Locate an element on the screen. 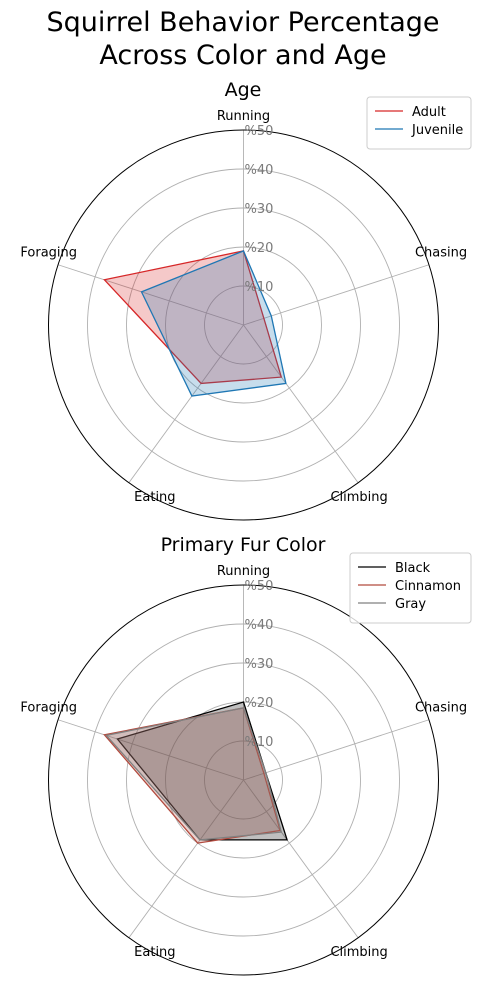  legend-label-gray: Gray is located at coordinates (410, 604).